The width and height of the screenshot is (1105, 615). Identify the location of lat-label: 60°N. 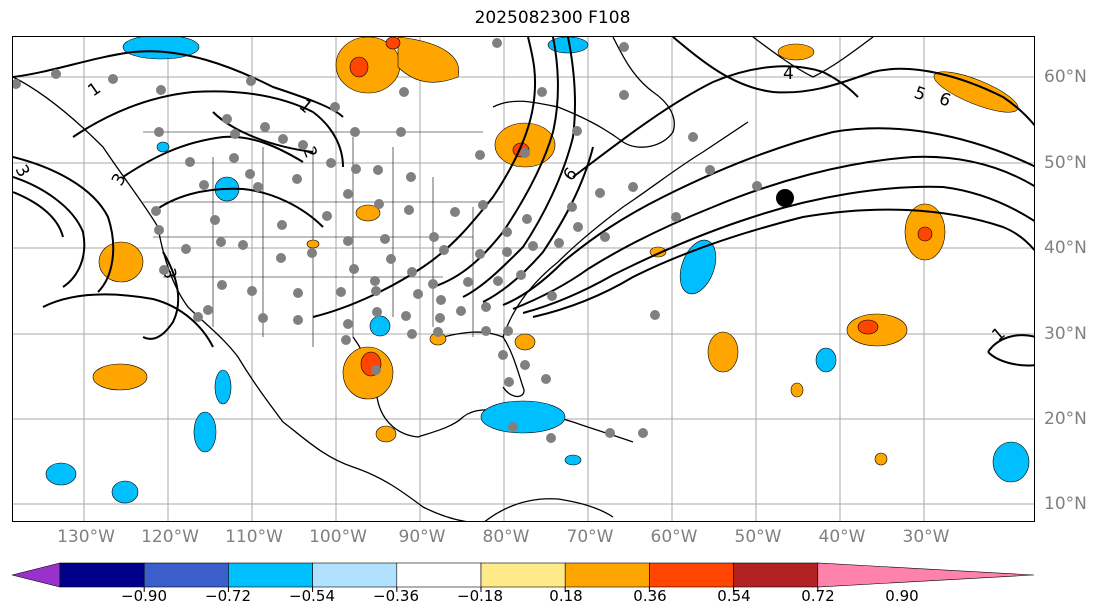
(1065, 77).